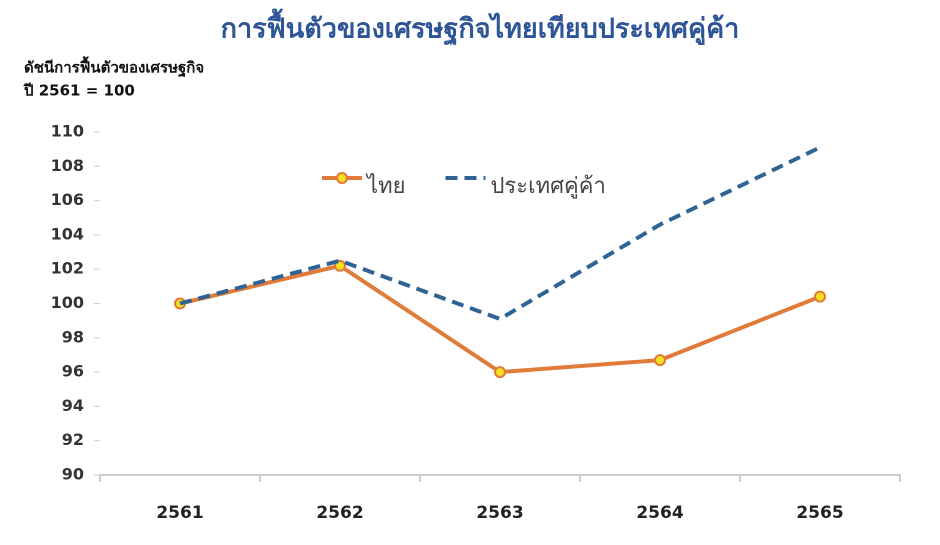 The width and height of the screenshot is (940, 545). What do you see at coordinates (659, 513) in the screenshot?
I see `x-tick-label: 2564` at bounding box center [659, 513].